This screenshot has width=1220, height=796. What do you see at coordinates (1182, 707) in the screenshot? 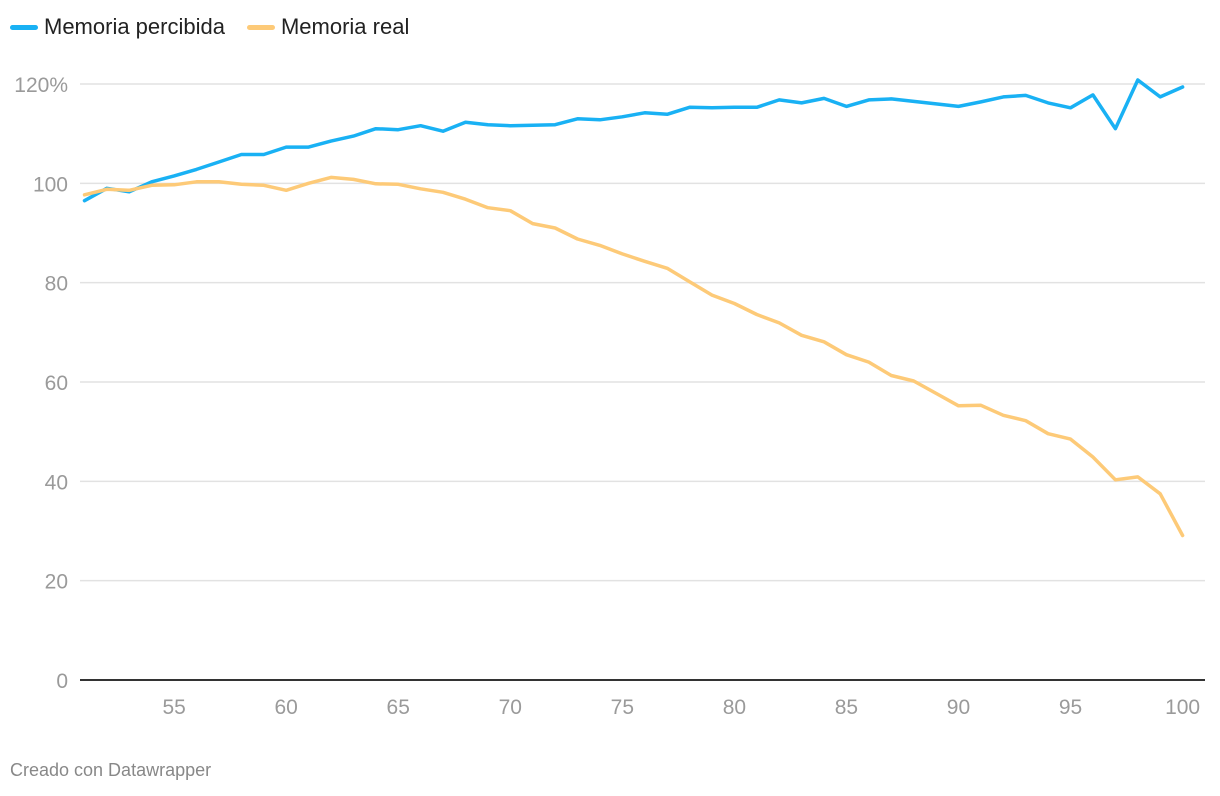
I see `x-tick-label-100: 100` at bounding box center [1182, 707].